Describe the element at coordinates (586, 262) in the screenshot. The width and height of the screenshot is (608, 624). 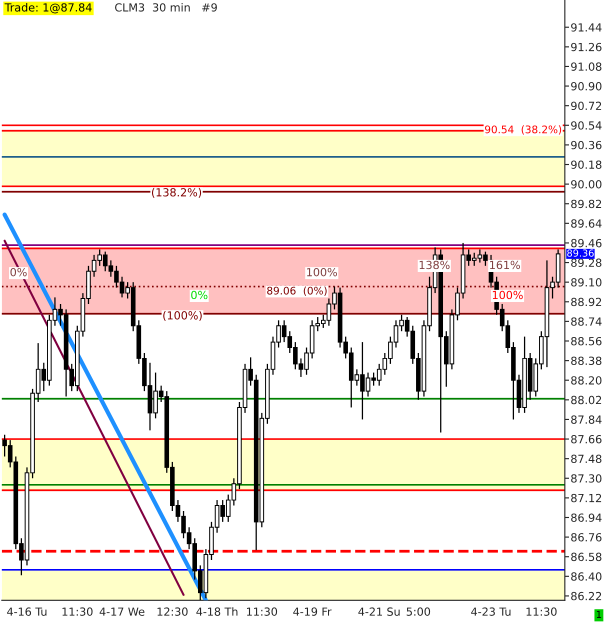
I see `y-tick-label: 89.28` at that location.